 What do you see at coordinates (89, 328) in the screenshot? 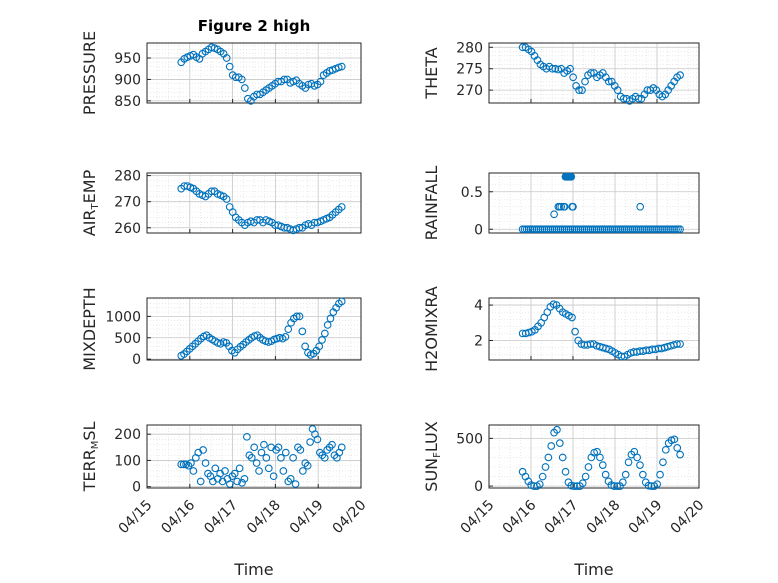
I see `y-axis-label-part: MIXDEPTH` at bounding box center [89, 328].